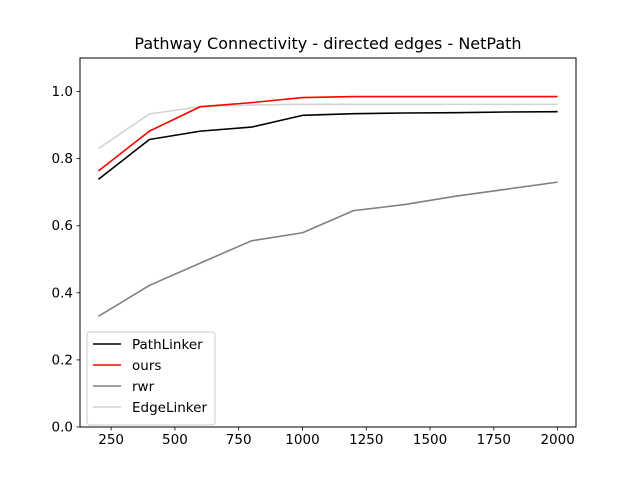 The height and width of the screenshot is (484, 640). I want to click on x-tick-label: 250, so click(111, 440).